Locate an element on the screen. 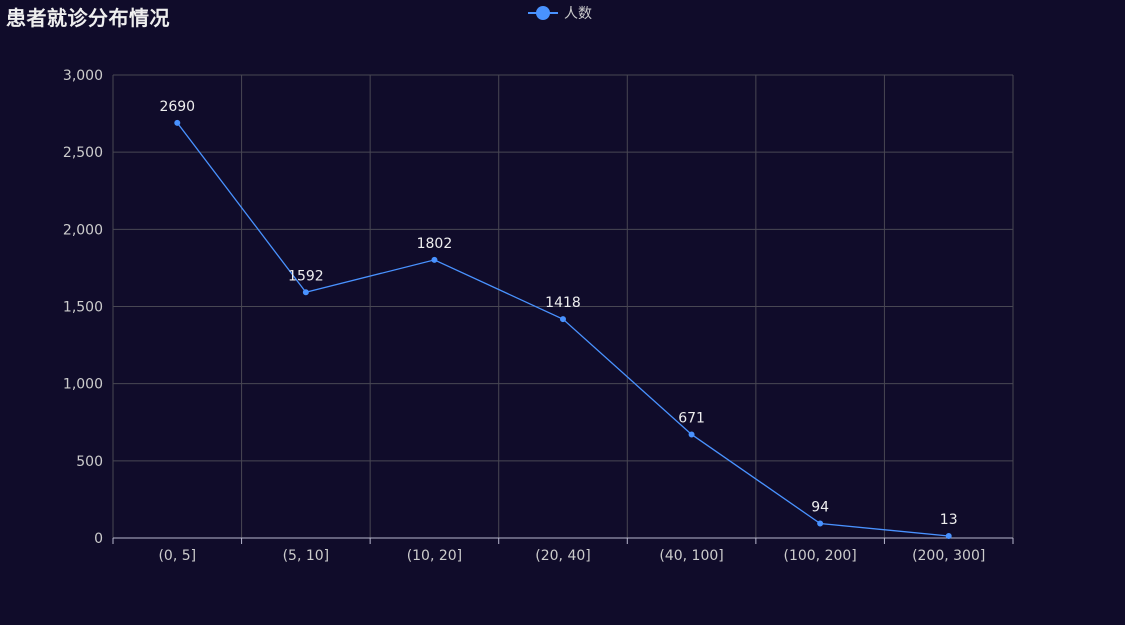  y-tick-label: 3,000 is located at coordinates (83, 76).